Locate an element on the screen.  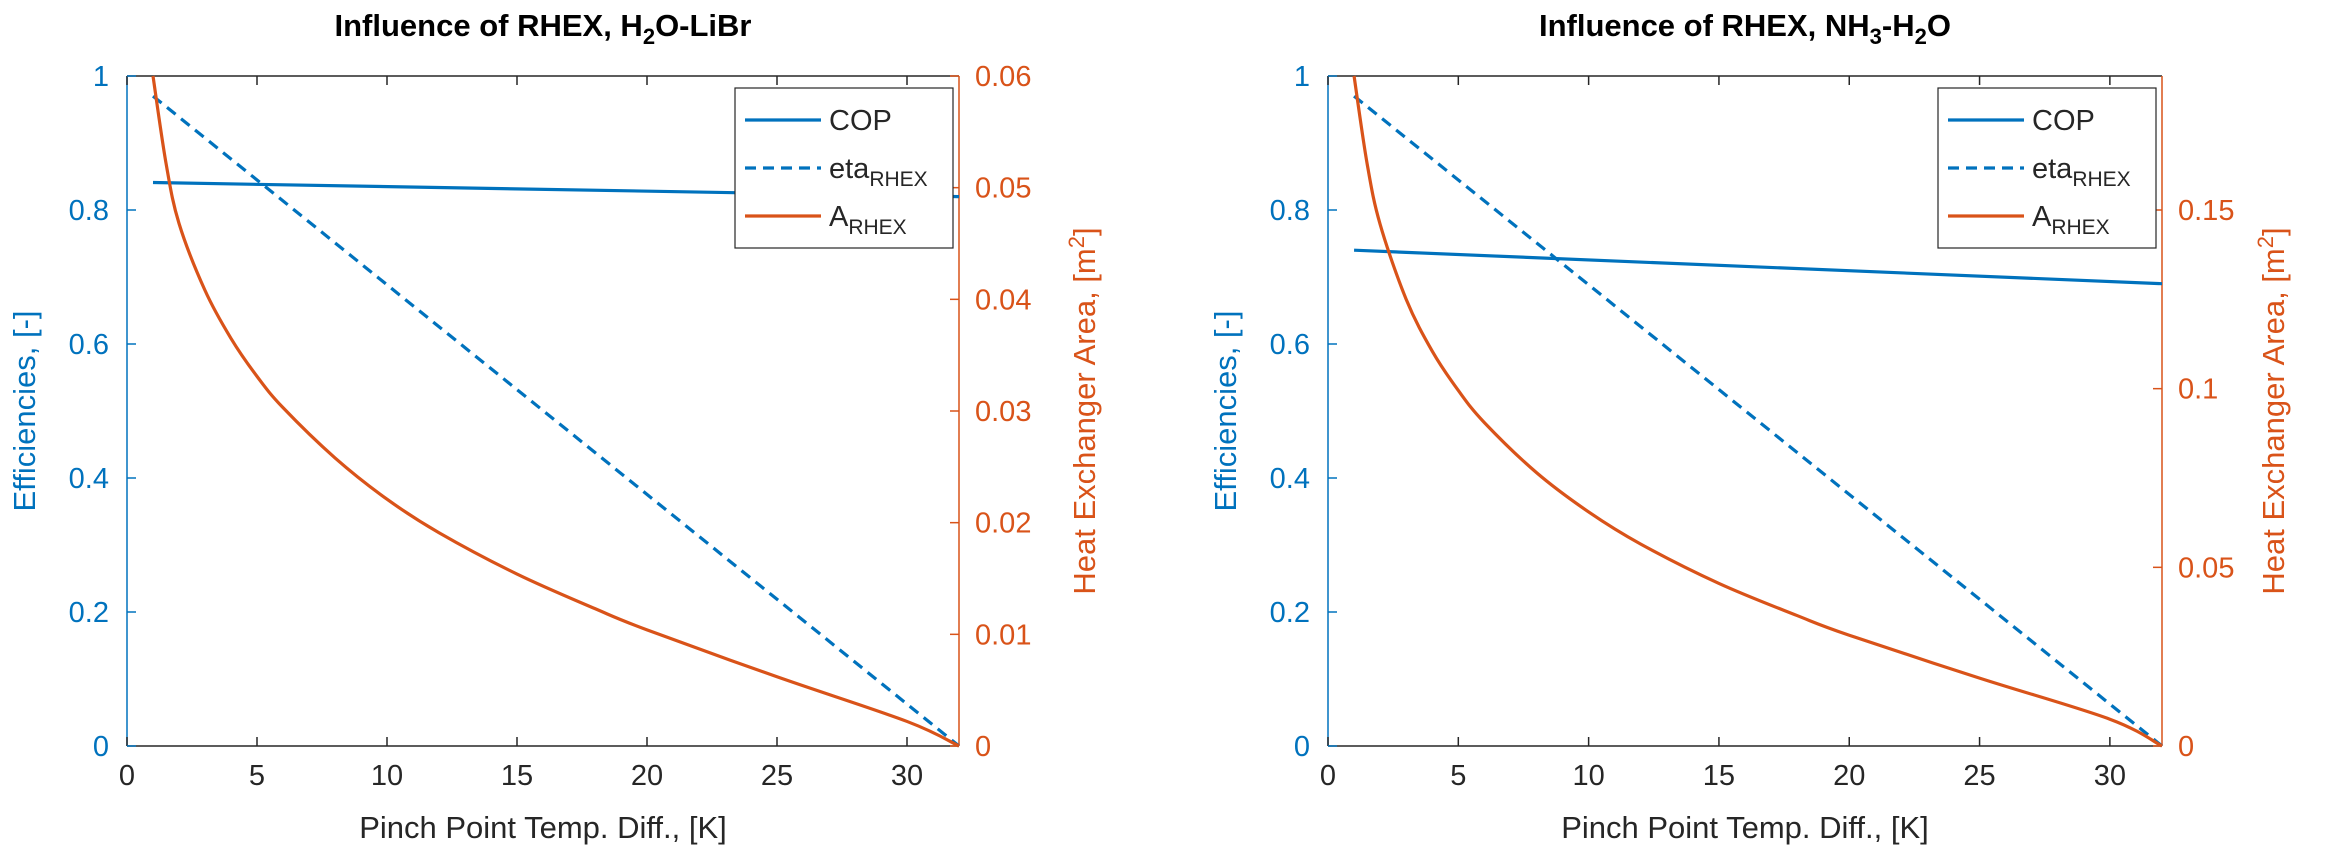
y-tick-label-right: 0.06 is located at coordinates (1003, 77).